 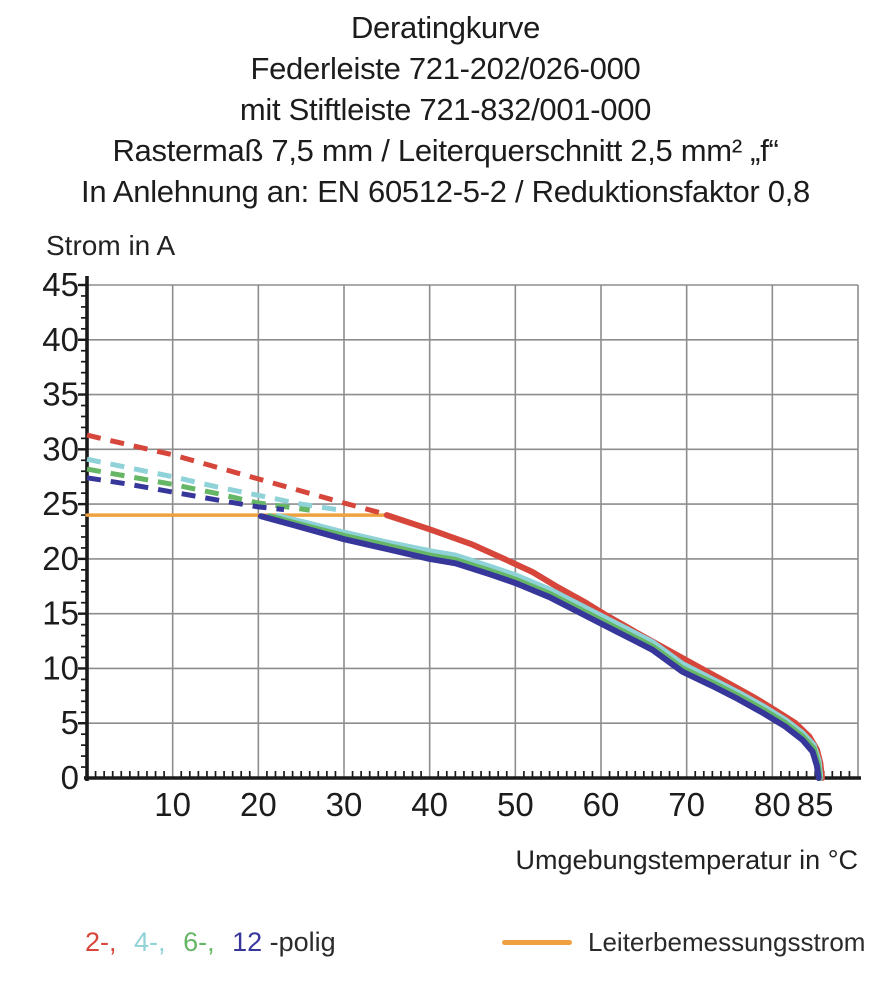 What do you see at coordinates (686, 804) in the screenshot?
I see `x-tick-label-70: 70` at bounding box center [686, 804].